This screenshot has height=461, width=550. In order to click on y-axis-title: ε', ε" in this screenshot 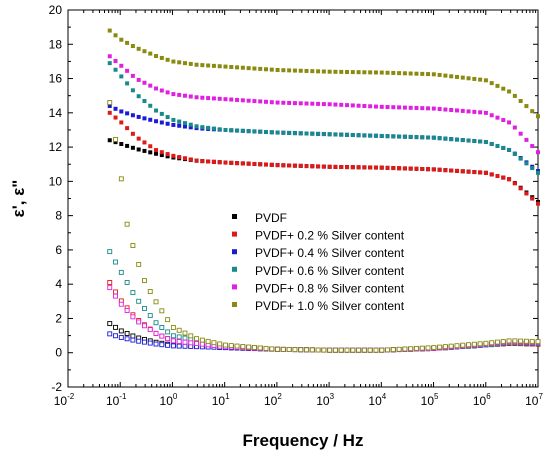, I will do `click(18, 199)`.